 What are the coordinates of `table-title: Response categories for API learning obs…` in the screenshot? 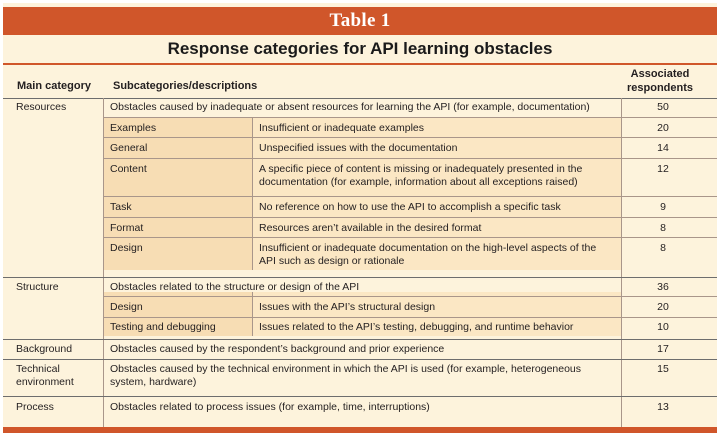 It's located at (360, 48).